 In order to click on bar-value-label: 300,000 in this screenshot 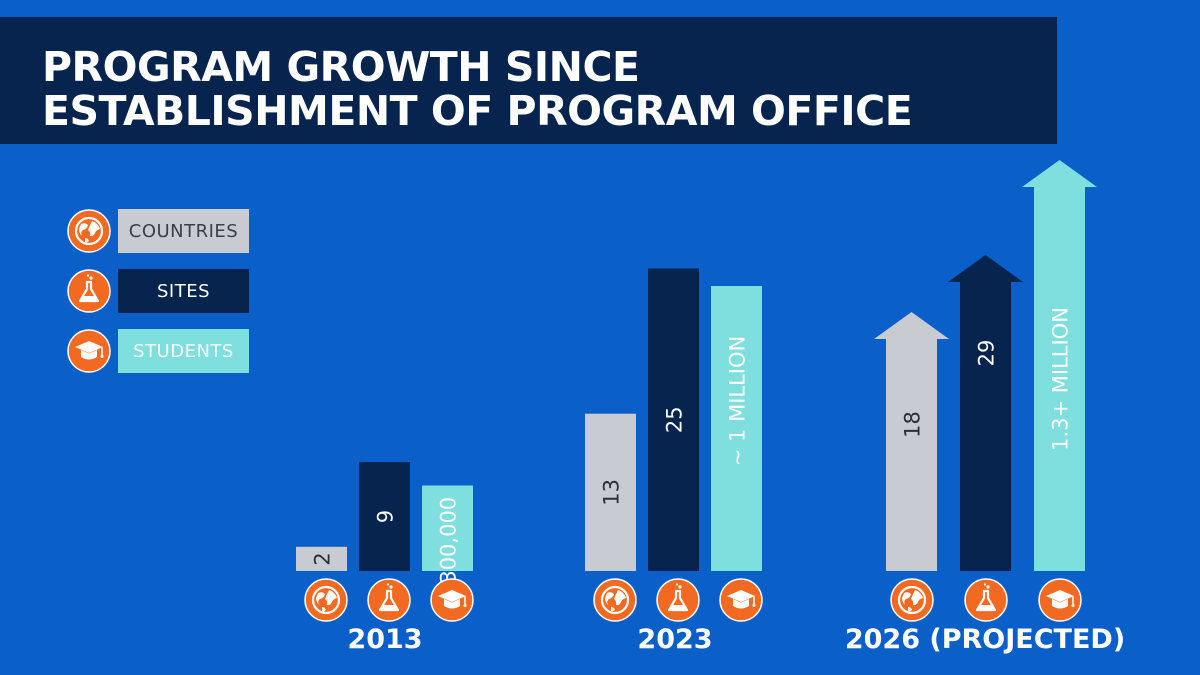, I will do `click(449, 540)`.